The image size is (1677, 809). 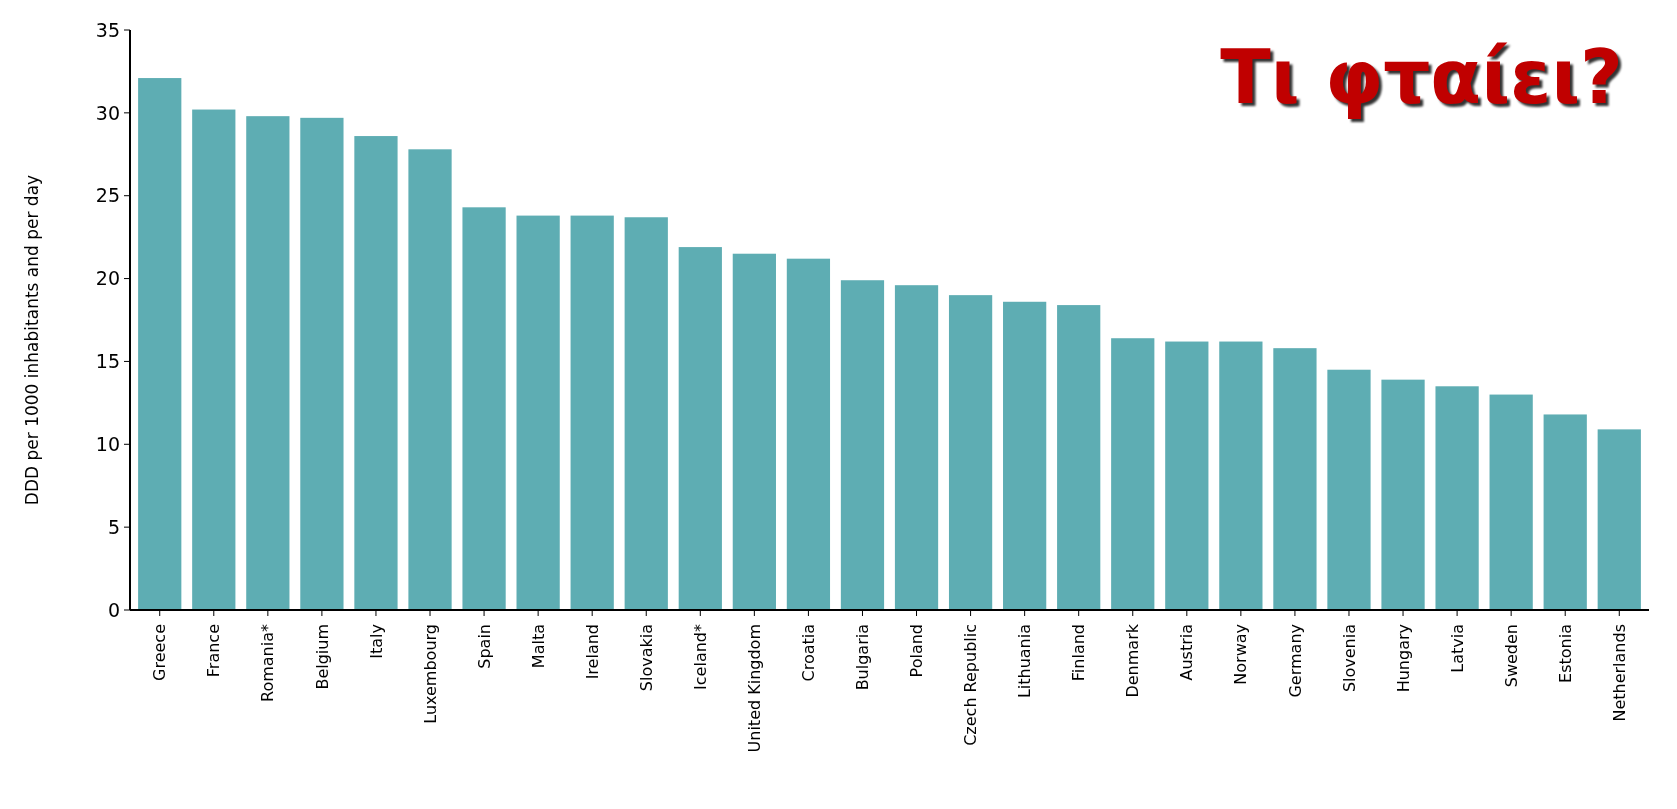 I want to click on x-tick-label: Slovenia, so click(x=1349, y=658).